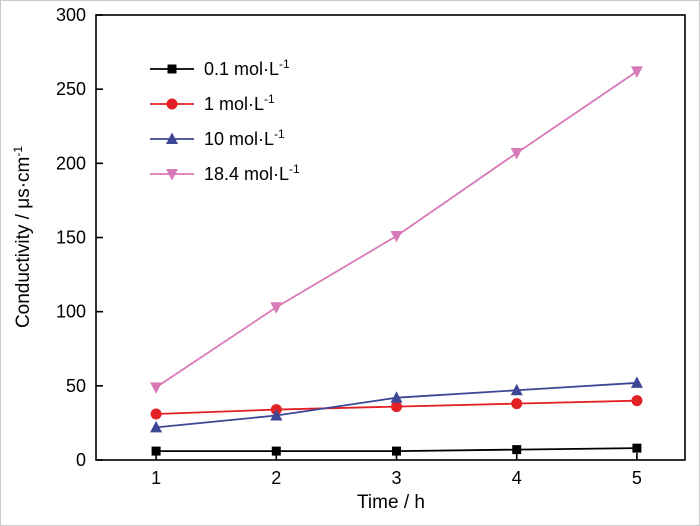  I want to click on legend-marker-square-icon, so click(172, 68).